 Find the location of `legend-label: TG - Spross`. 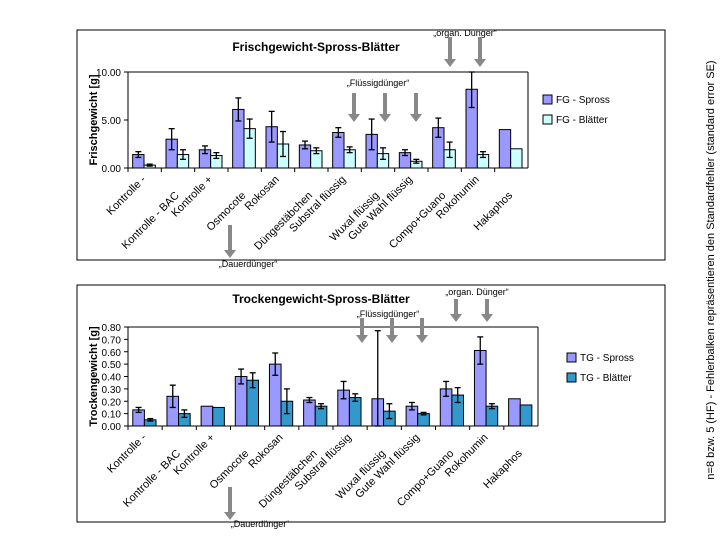

legend-label: TG - Spross is located at coordinates (607, 358).